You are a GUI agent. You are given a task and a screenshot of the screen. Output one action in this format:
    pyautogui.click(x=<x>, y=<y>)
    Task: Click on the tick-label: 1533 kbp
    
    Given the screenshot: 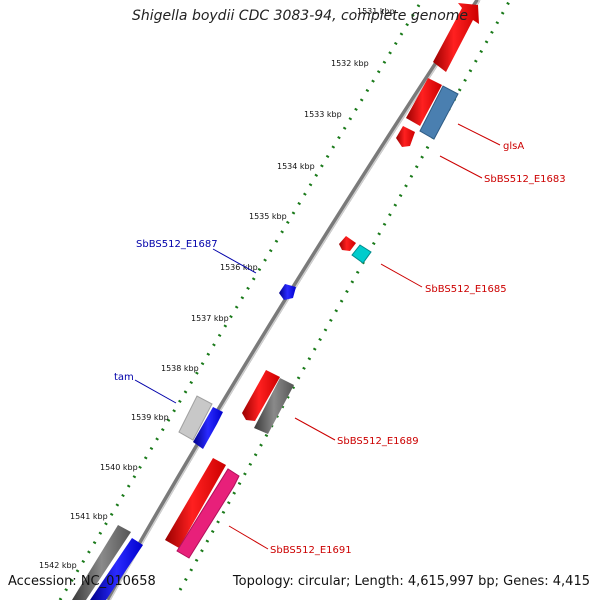 What is the action you would take?
    pyautogui.click(x=323, y=114)
    